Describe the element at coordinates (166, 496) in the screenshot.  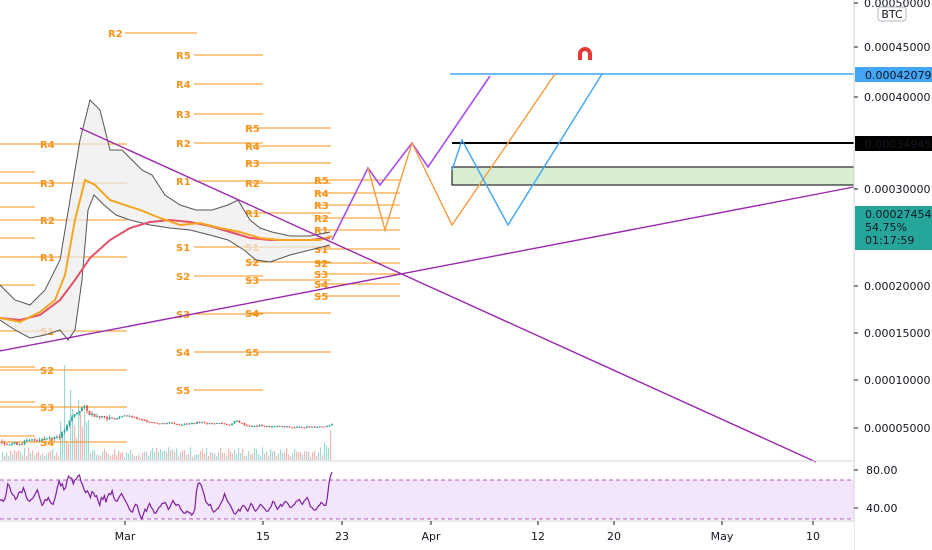
I see `rsi-line` at that location.